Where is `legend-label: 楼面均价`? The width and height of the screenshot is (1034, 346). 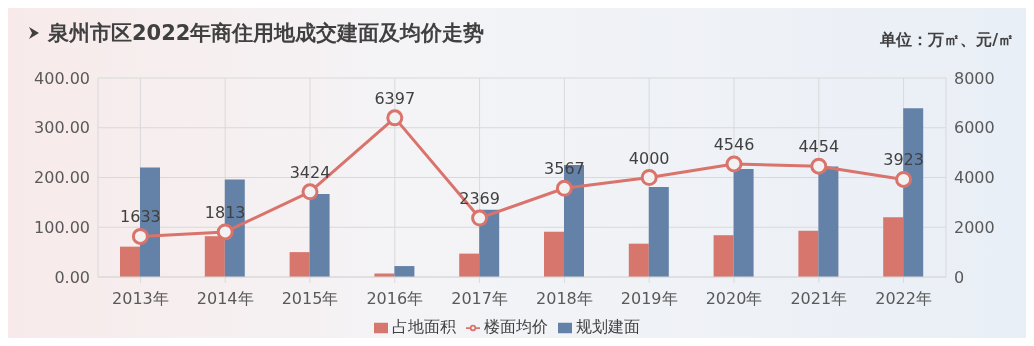
legend-label: 楼面均价 is located at coordinates (516, 326).